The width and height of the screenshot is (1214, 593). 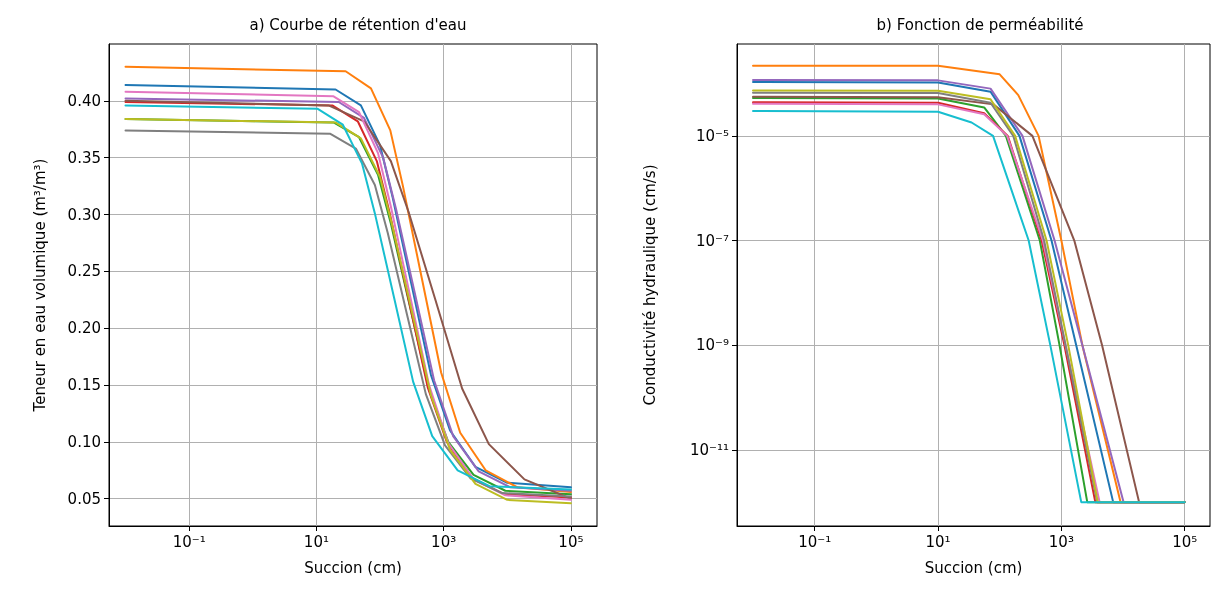 What do you see at coordinates (649, 285) in the screenshot?
I see `y-axis-title: Conductivité hydraulique (cm/s)` at bounding box center [649, 285].